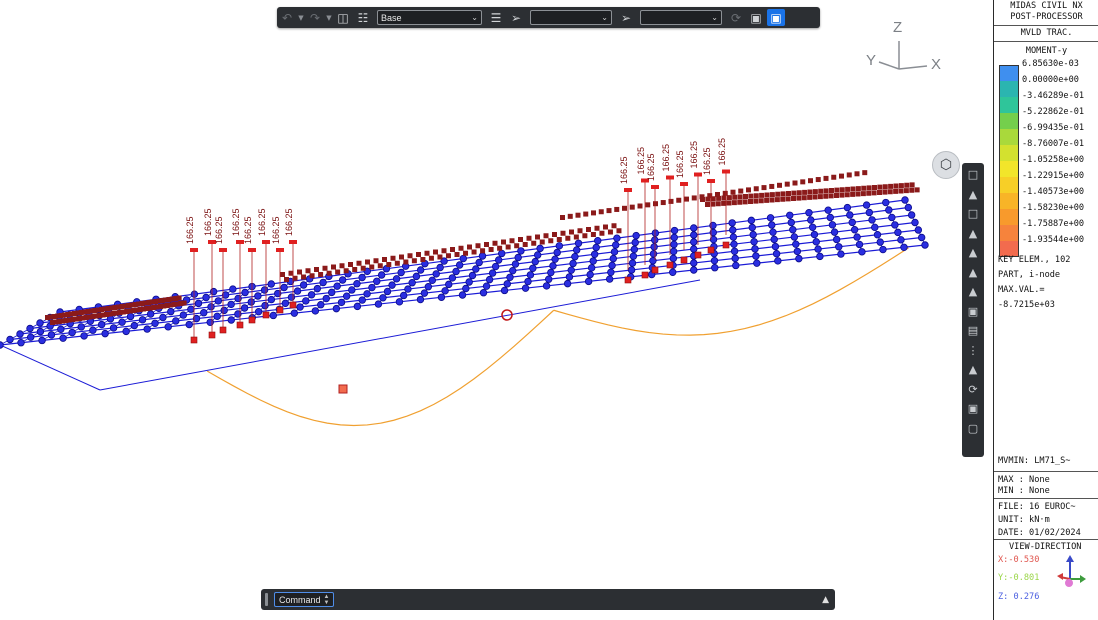  I want to click on rotate-icon: ▲, so click(973, 370).